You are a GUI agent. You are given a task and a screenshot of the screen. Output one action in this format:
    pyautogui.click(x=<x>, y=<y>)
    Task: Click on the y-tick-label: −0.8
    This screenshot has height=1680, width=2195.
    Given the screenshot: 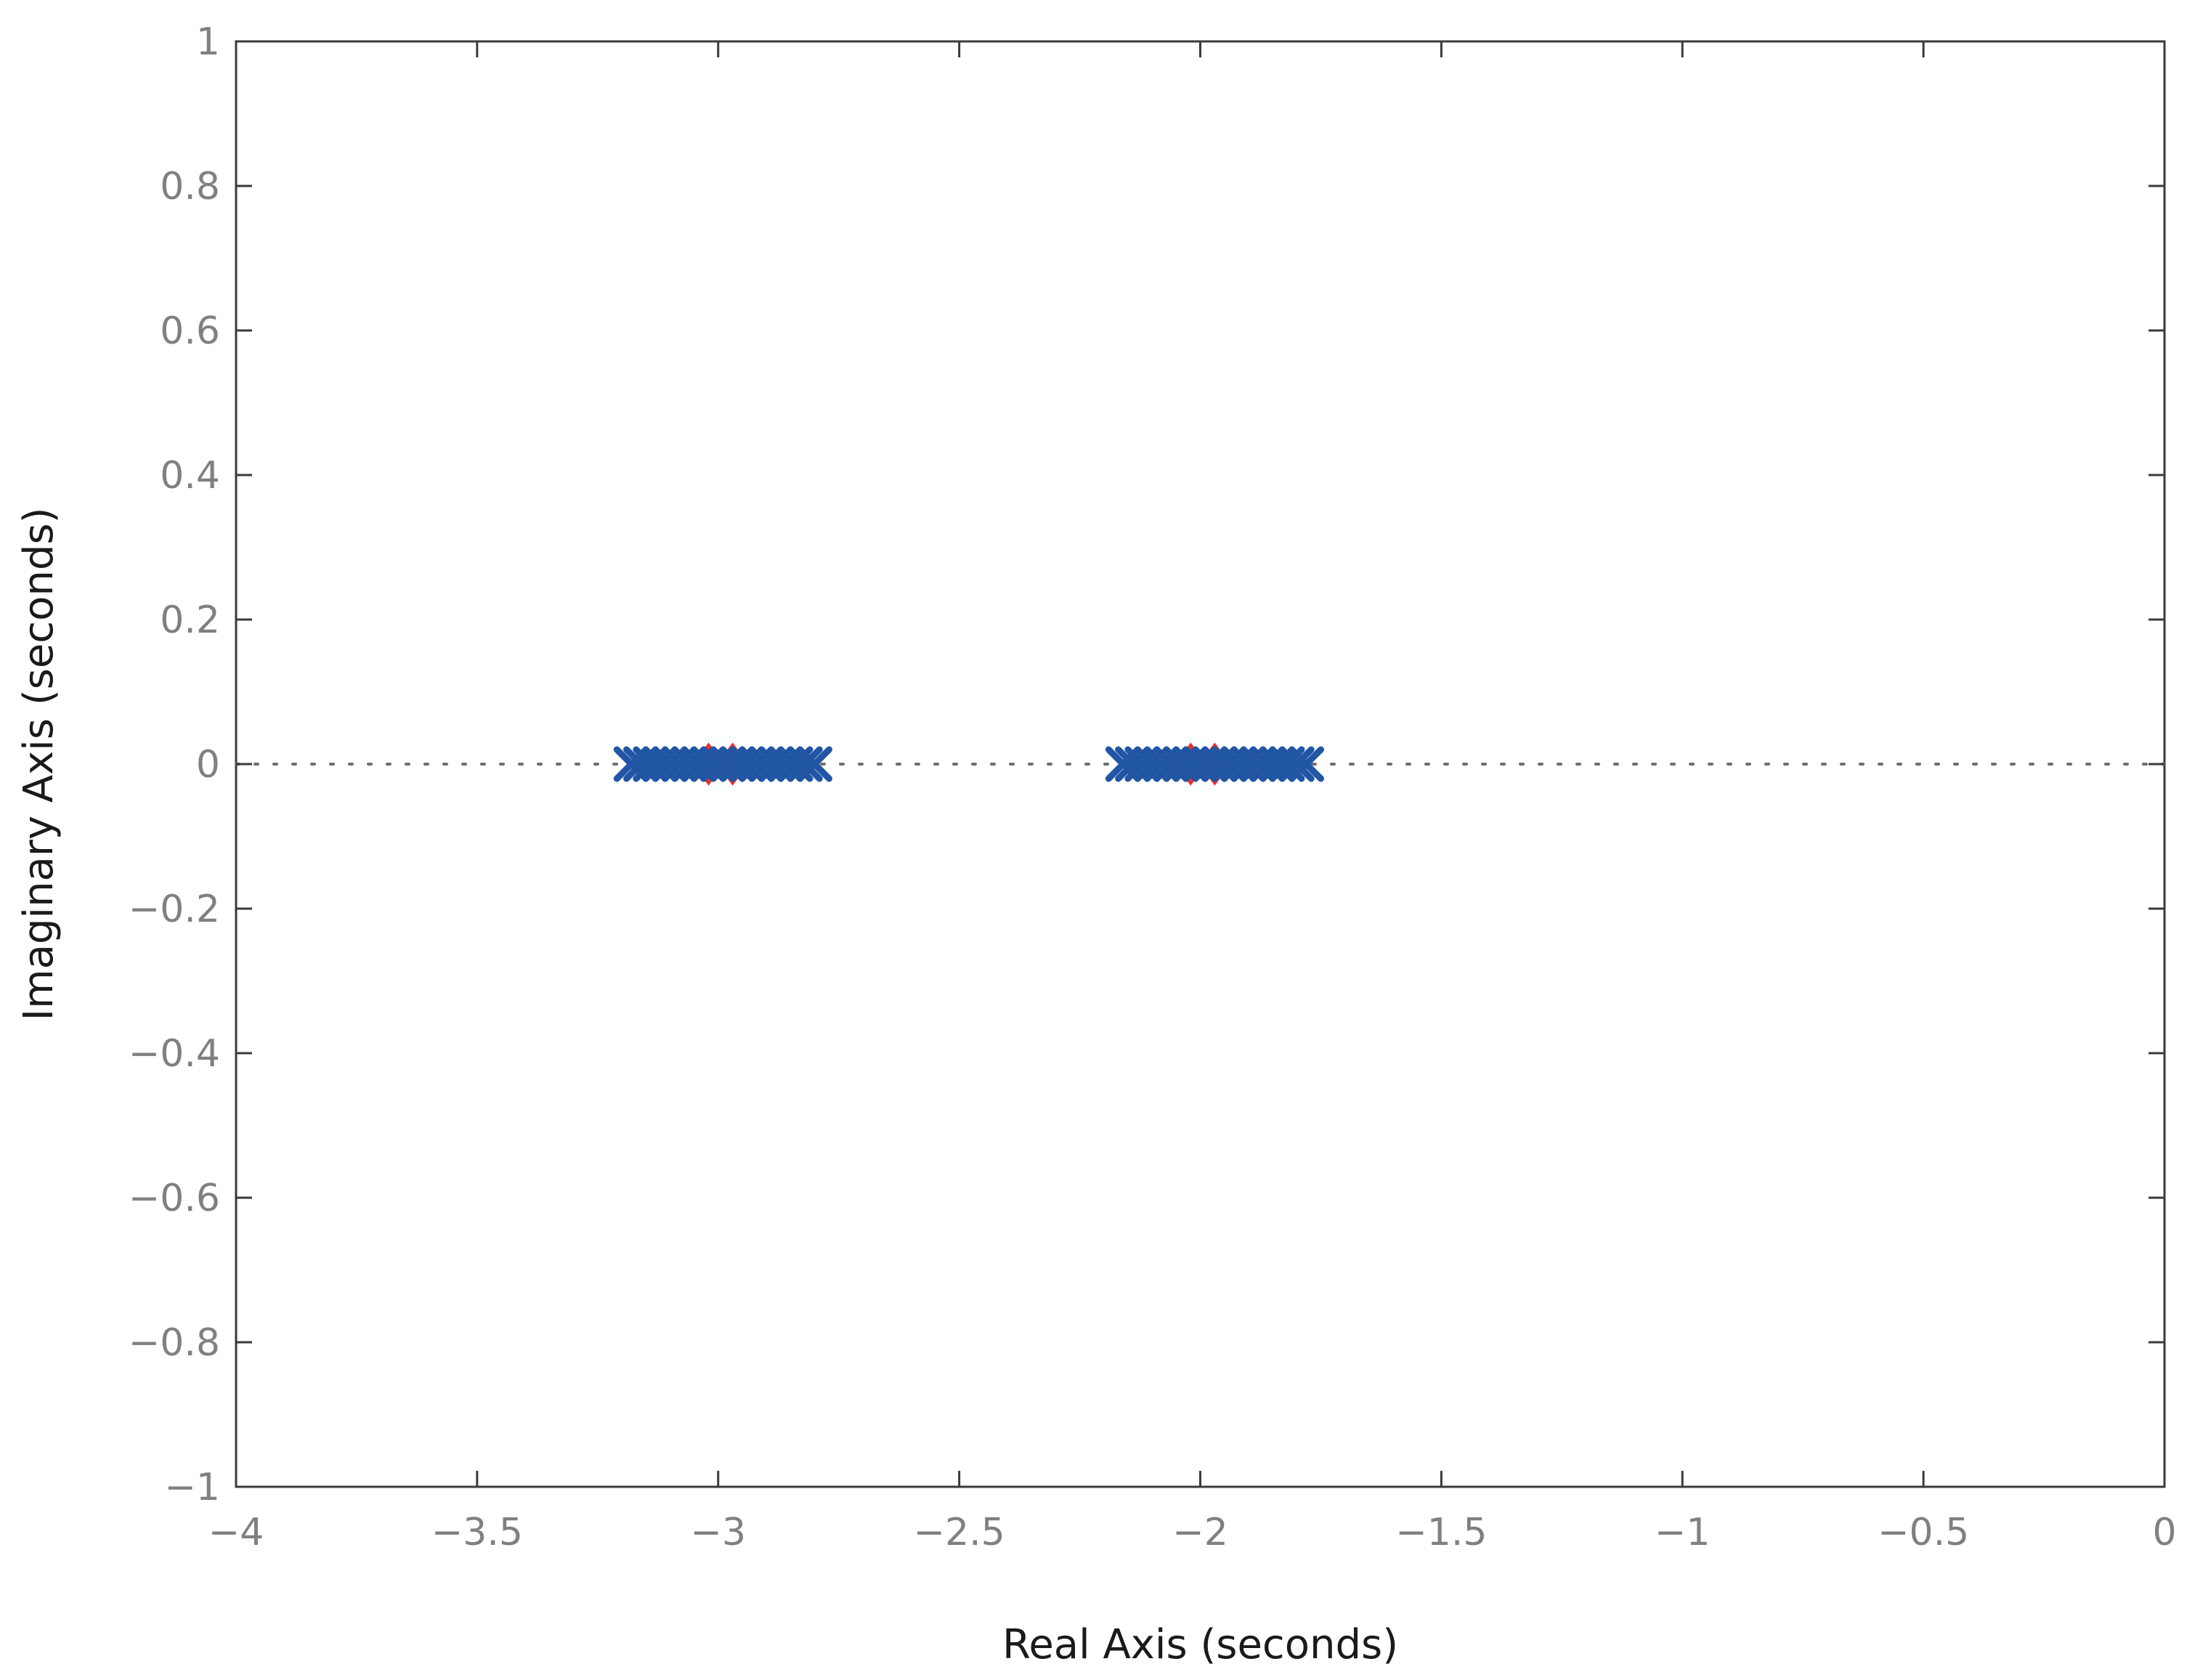 What is the action you would take?
    pyautogui.click(x=174, y=1343)
    